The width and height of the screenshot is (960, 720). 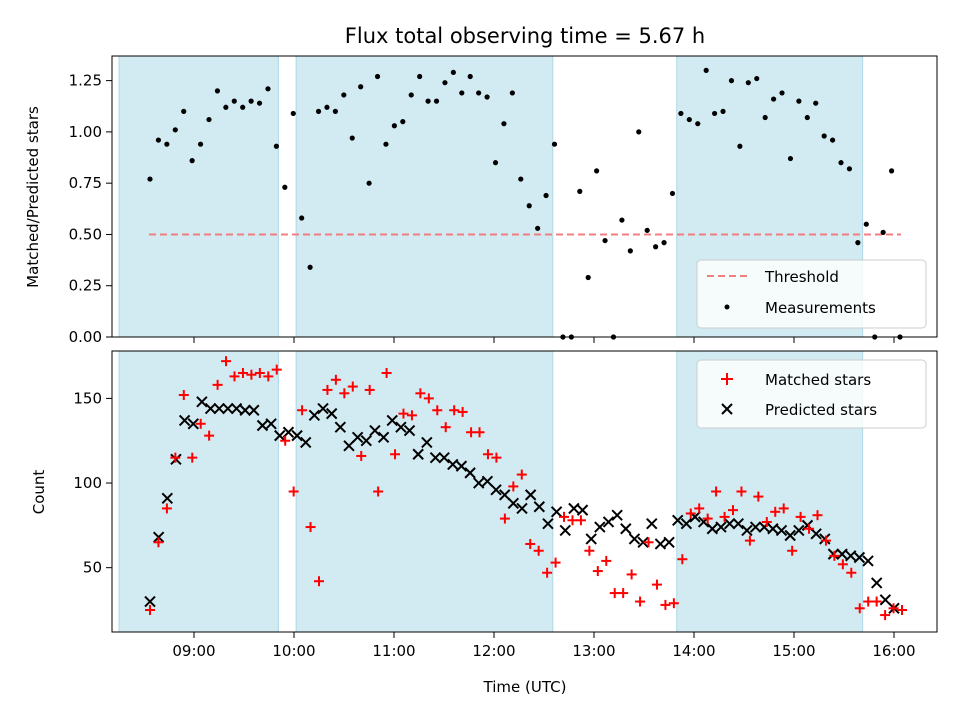 I want to click on top-x-ticks, so click(x=544, y=340).